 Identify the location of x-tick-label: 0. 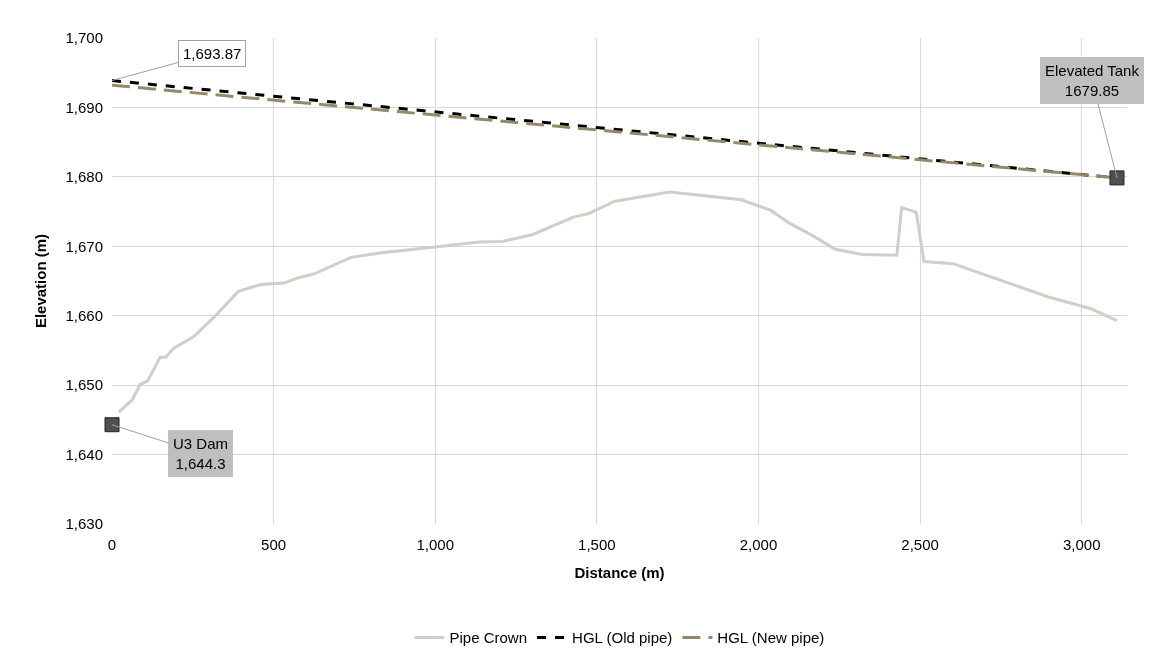
(112, 544).